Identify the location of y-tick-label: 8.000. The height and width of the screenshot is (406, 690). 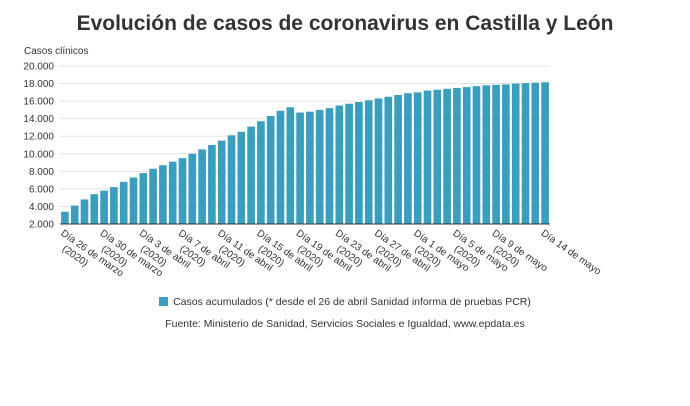
(41, 172).